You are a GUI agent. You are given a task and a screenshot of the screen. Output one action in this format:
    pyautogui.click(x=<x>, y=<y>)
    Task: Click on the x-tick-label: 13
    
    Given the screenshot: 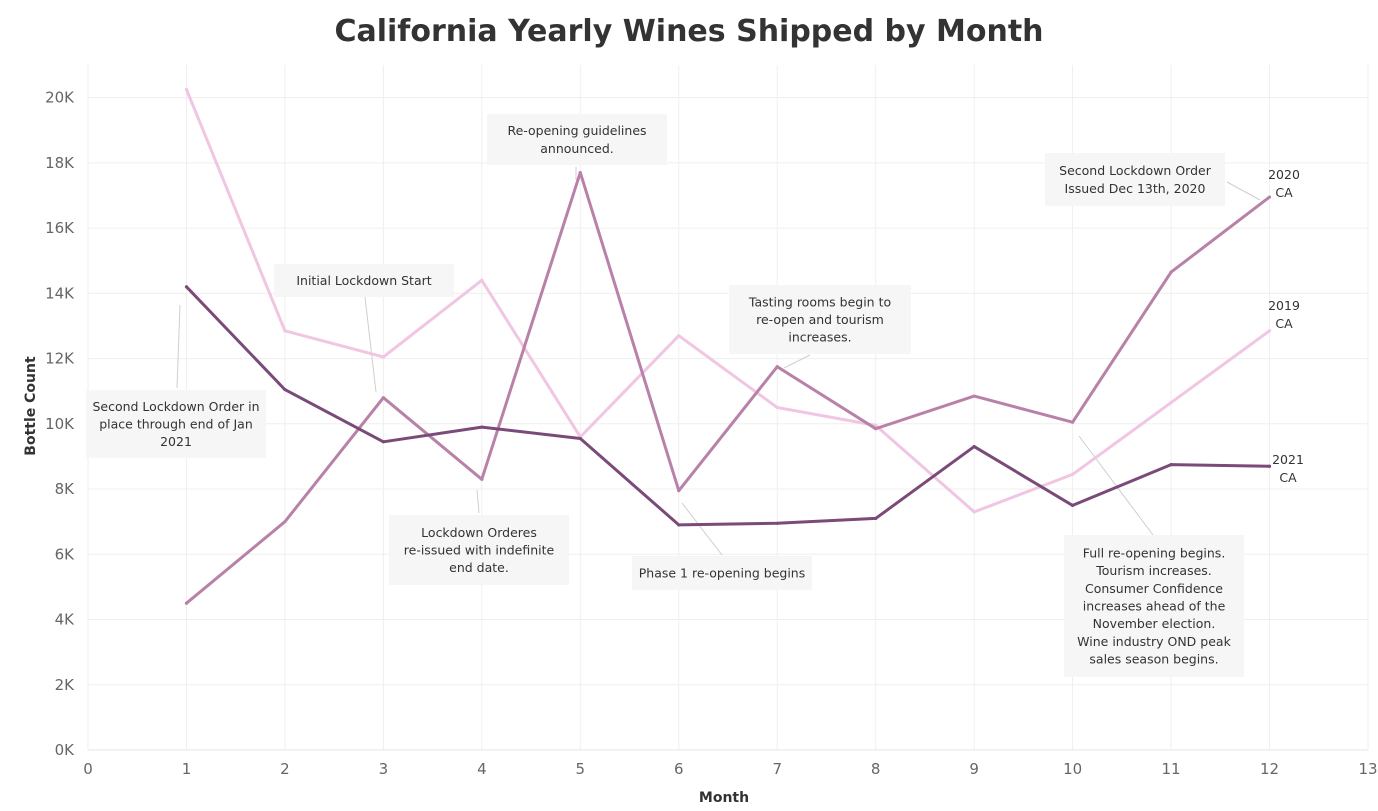 What is the action you would take?
    pyautogui.click(x=1367, y=769)
    